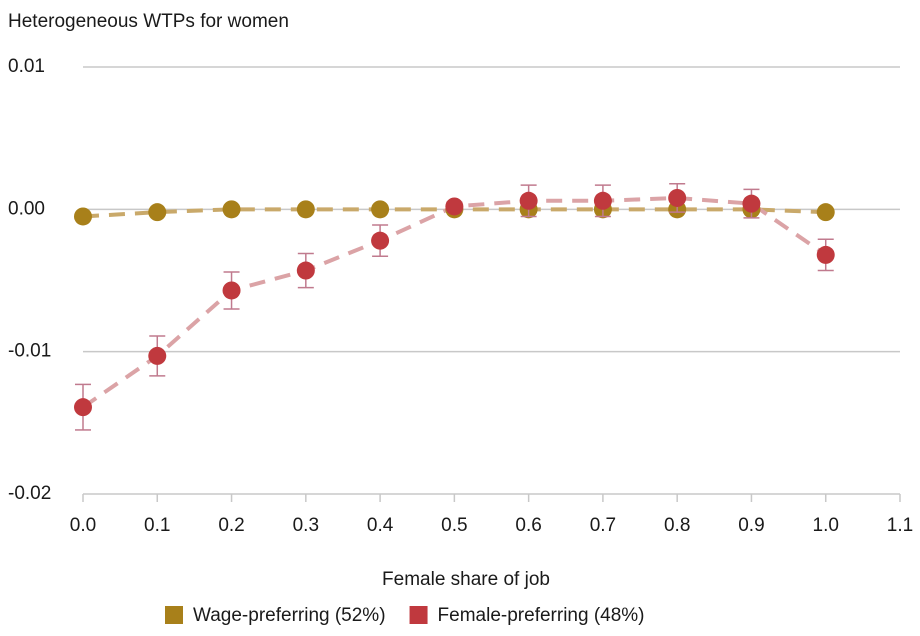  What do you see at coordinates (289, 615) in the screenshot?
I see `legend-label: Wage-preferring (52%)` at bounding box center [289, 615].